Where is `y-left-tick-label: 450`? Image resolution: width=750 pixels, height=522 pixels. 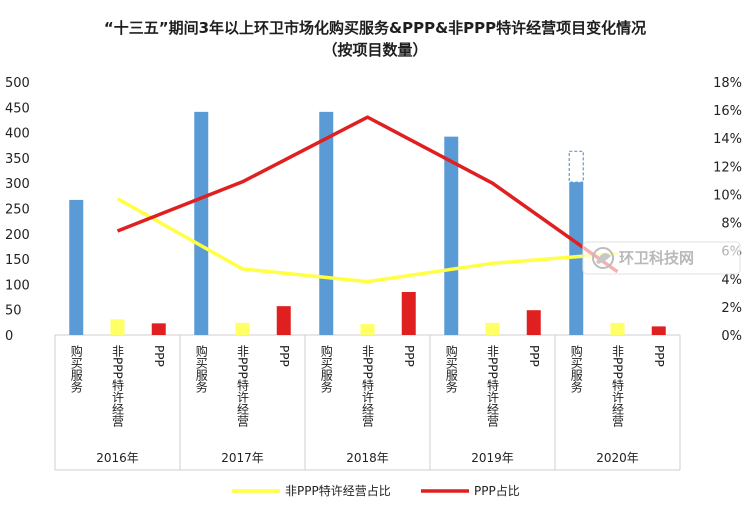 y-left-tick-label: 450 is located at coordinates (17, 108).